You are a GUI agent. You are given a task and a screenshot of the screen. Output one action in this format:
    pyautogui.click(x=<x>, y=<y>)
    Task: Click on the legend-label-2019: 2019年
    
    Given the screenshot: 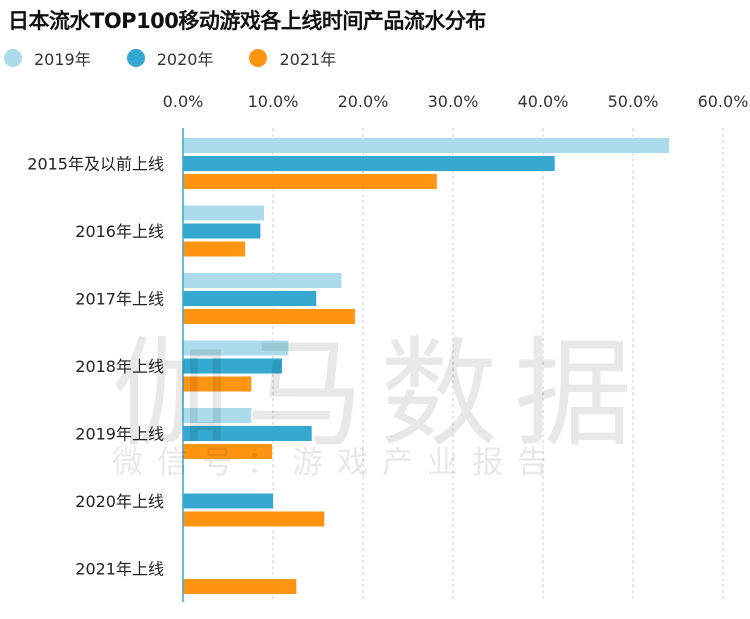 What is the action you would take?
    pyautogui.click(x=62, y=59)
    